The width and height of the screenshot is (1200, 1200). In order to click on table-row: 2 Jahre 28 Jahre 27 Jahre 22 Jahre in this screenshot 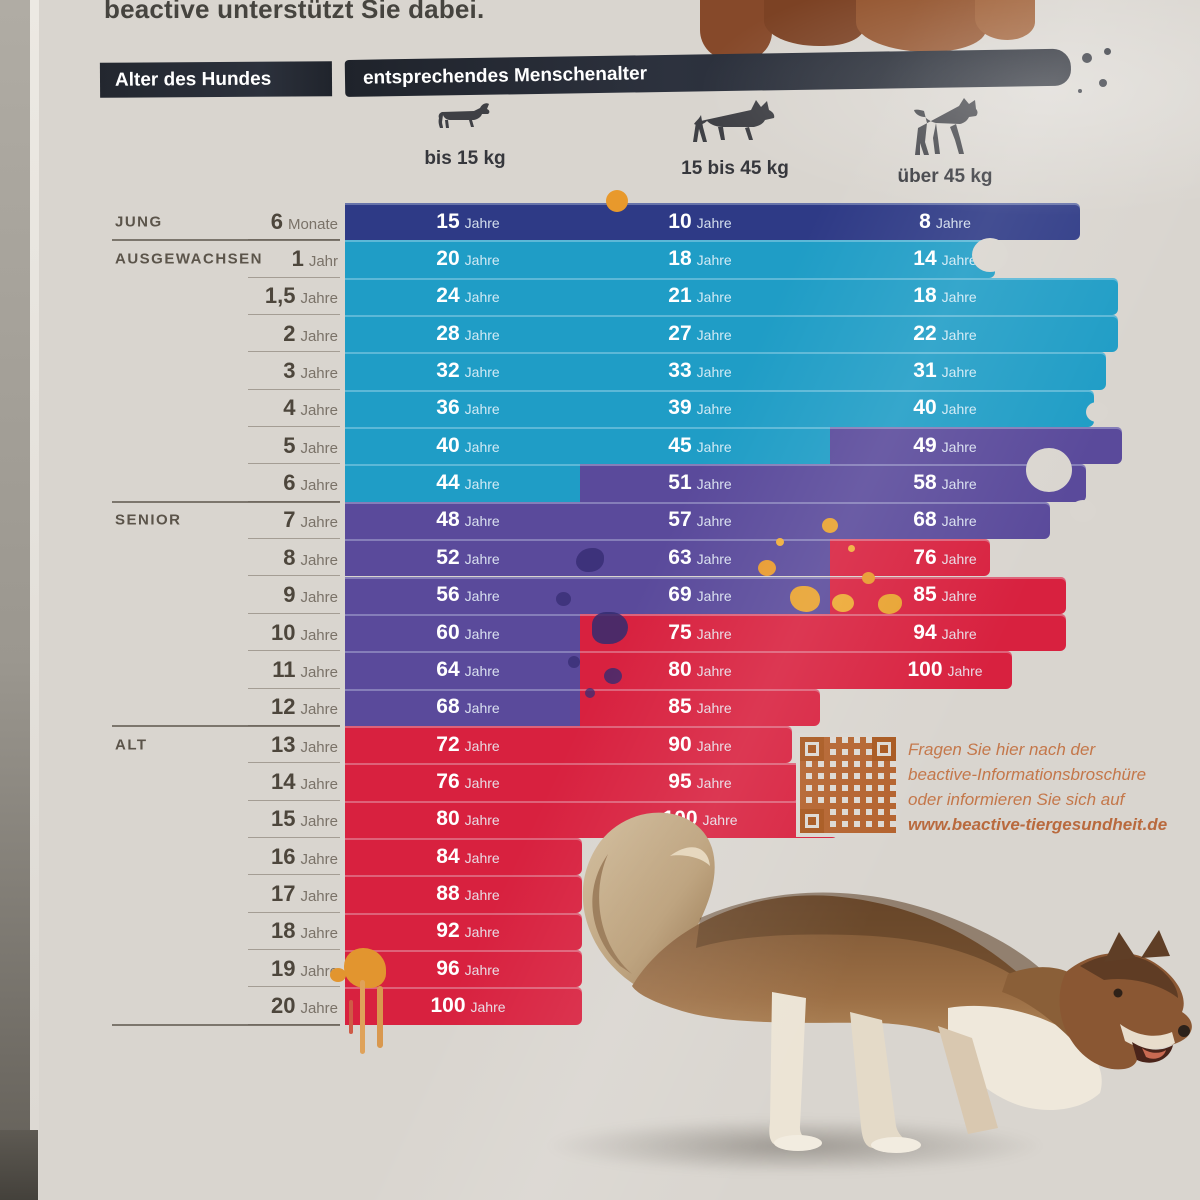, I will do `click(600, 334)`.